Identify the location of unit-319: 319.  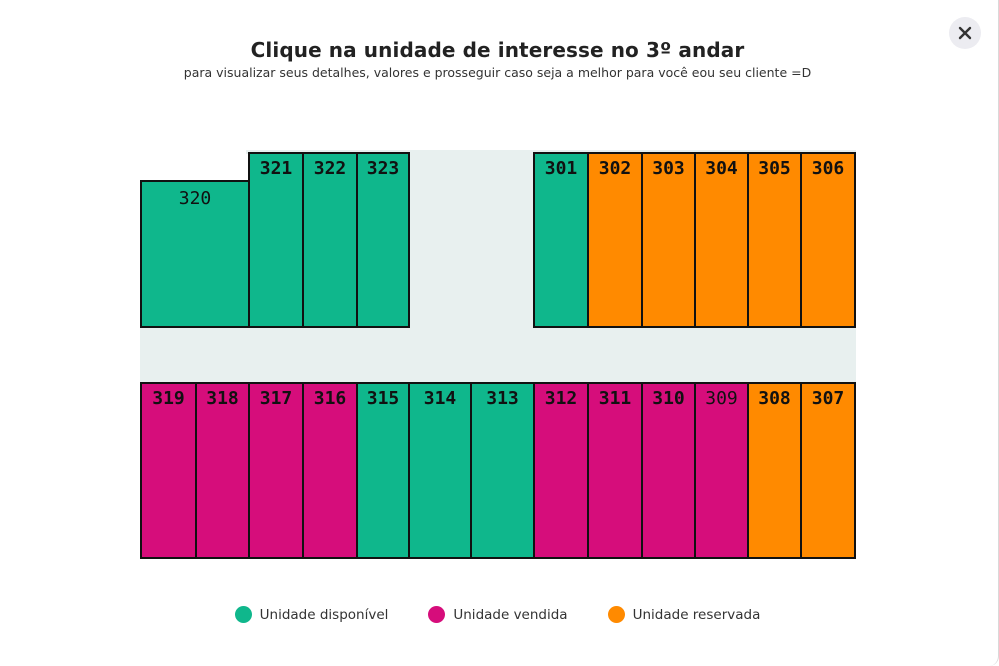
(168, 470).